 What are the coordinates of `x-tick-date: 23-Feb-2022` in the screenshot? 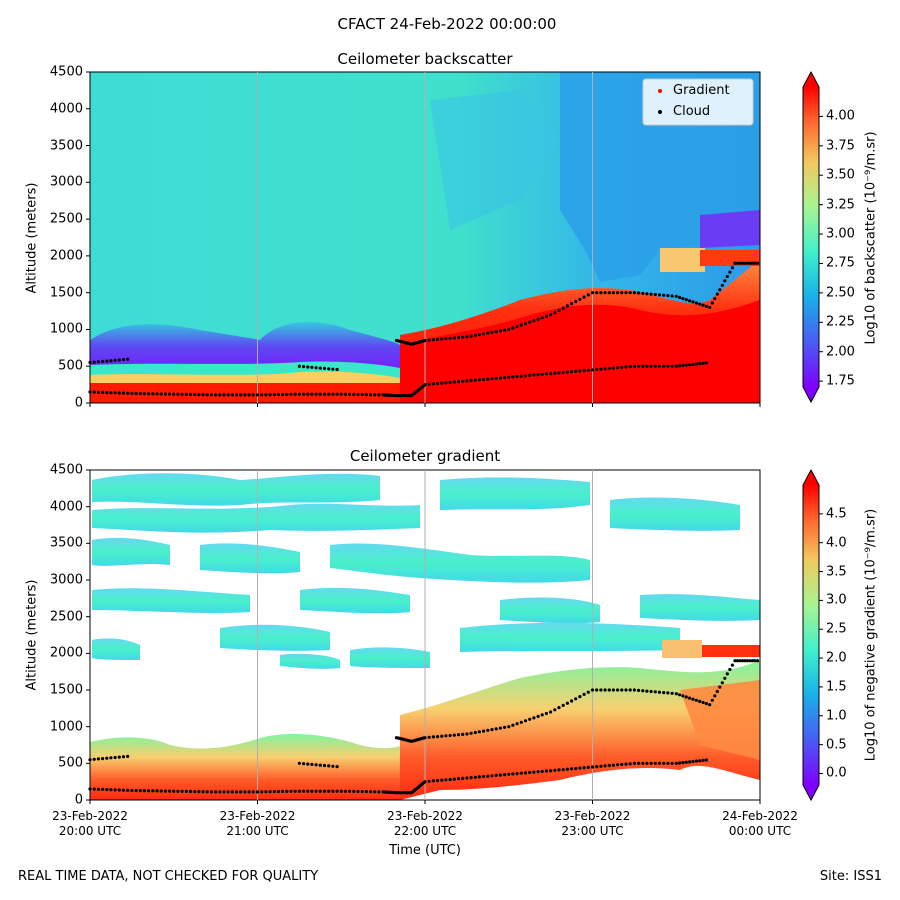 It's located at (425, 816).